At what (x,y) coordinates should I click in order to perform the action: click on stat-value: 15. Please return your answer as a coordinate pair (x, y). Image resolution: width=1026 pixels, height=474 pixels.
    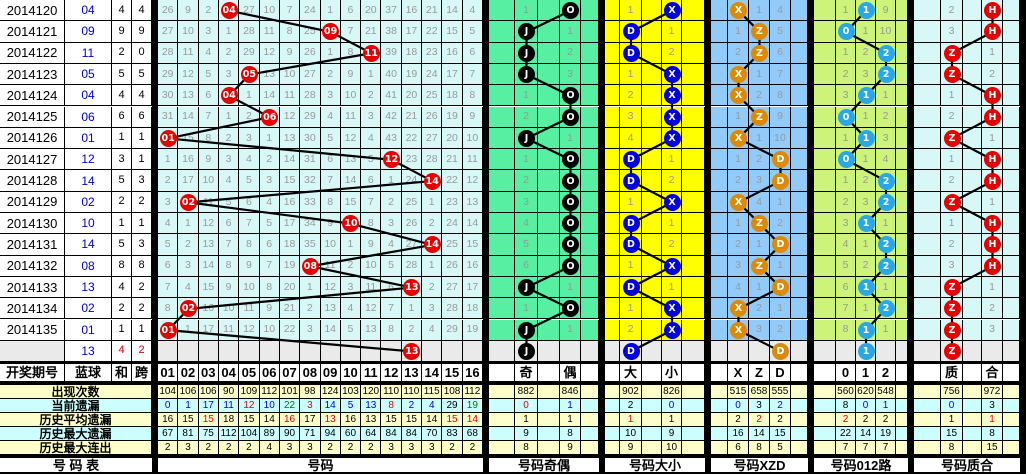
    Looking at the image, I should click on (780, 434).